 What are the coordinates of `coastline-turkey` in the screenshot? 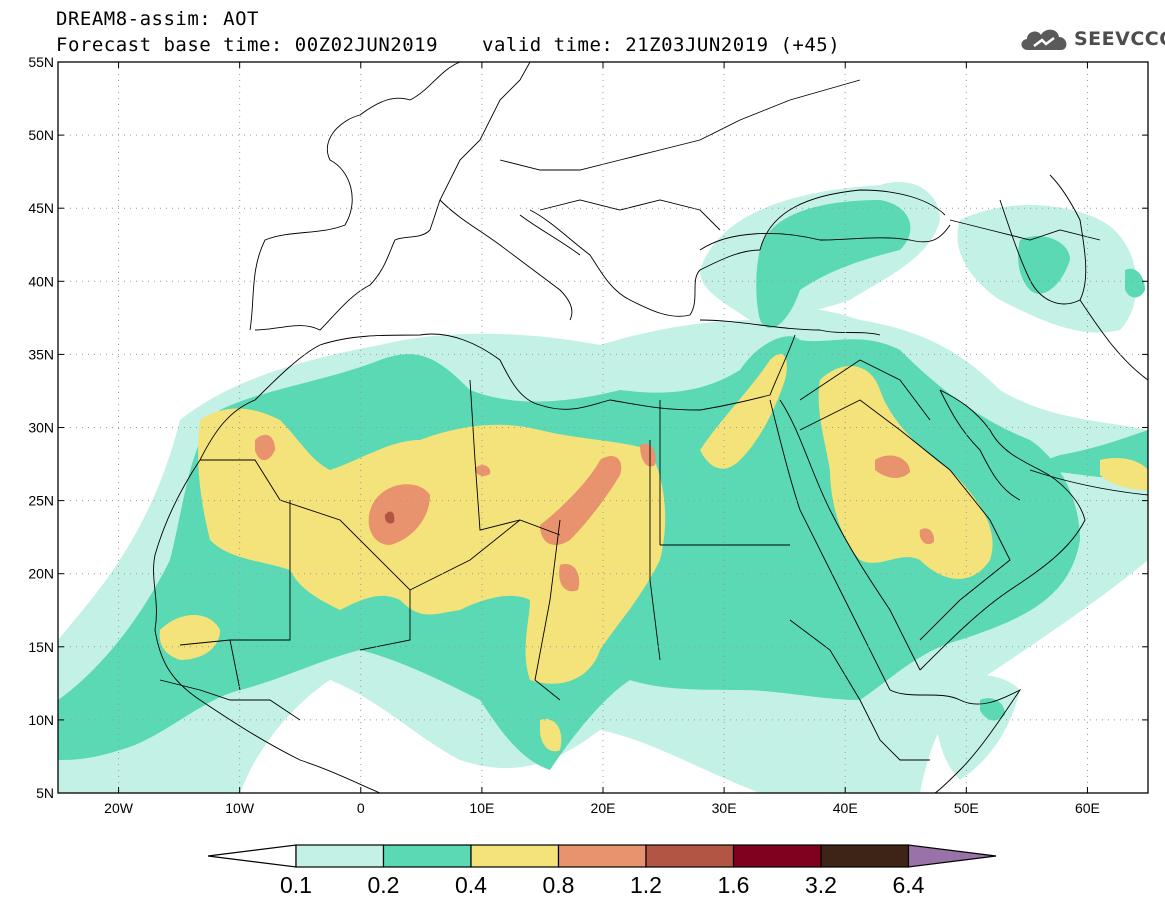 It's located at (825, 280).